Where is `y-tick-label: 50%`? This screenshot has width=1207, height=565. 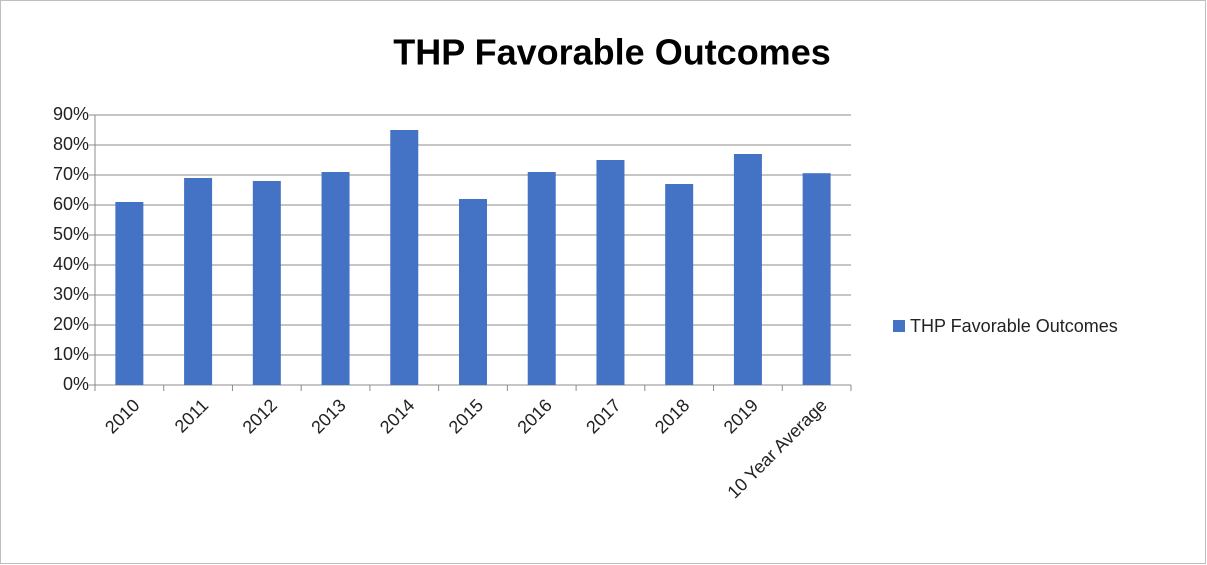
y-tick-label: 50% is located at coordinates (71, 234).